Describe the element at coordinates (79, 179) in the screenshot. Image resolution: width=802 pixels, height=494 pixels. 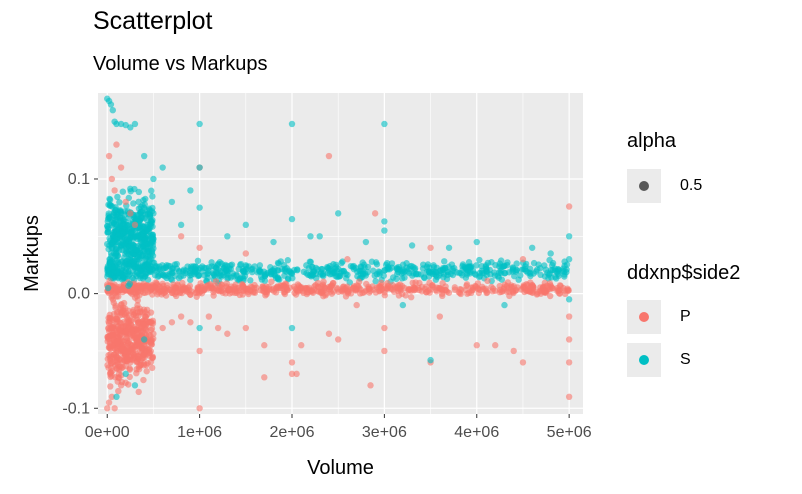
I see `y-tick-label: 0.1` at that location.